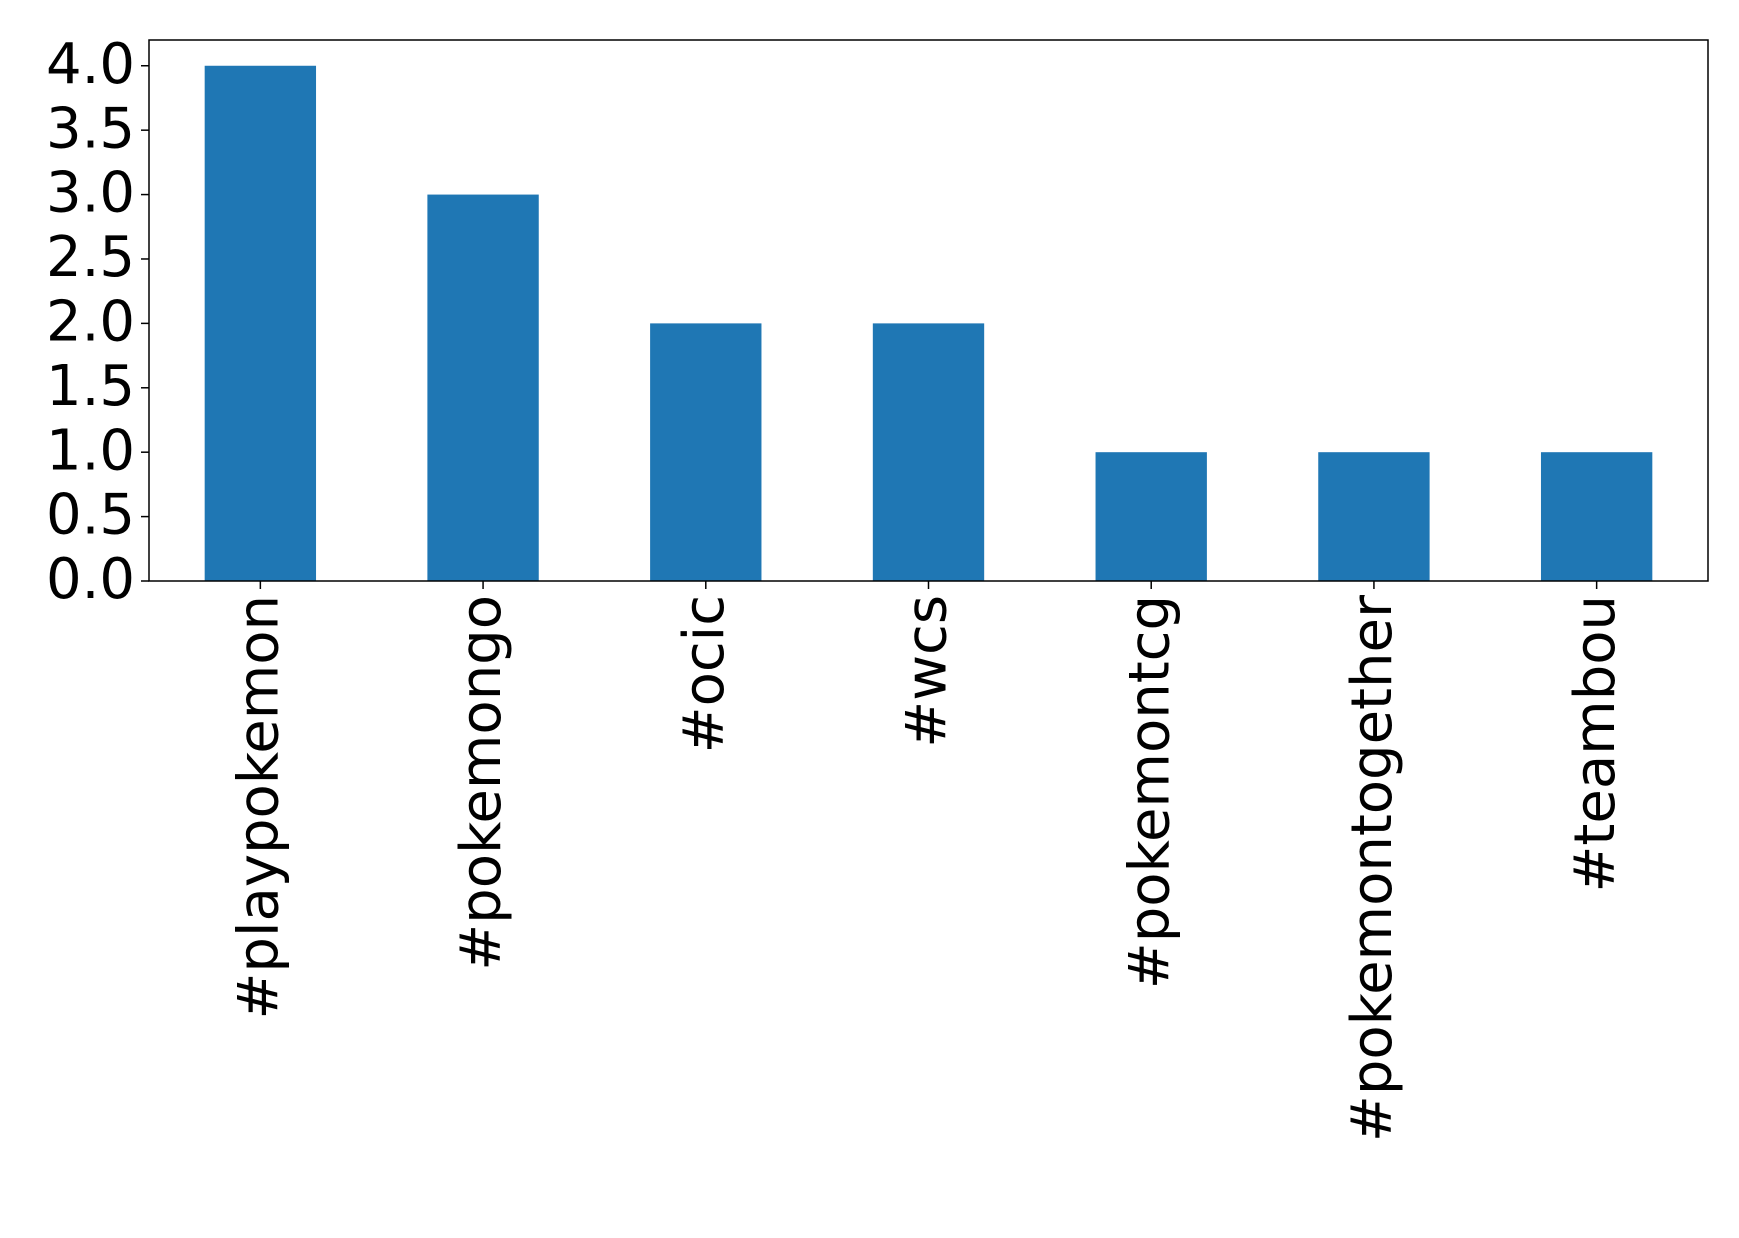 The width and height of the screenshot is (1739, 1238). What do you see at coordinates (1595, 744) in the screenshot?
I see `x-tick-label: #teambou` at bounding box center [1595, 744].